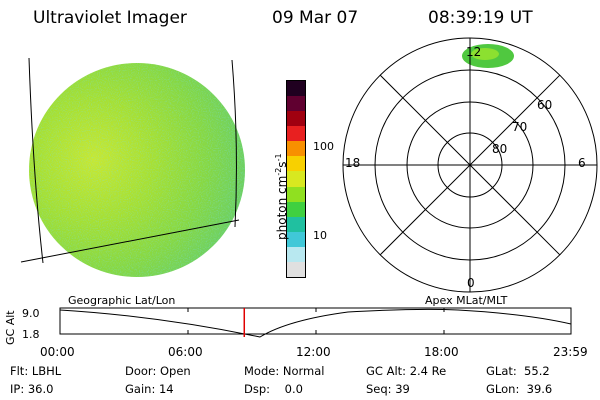 The width and height of the screenshot is (600, 400). Describe the element at coordinates (353, 163) in the screenshot. I see `mlt-label-18: 18` at that location.